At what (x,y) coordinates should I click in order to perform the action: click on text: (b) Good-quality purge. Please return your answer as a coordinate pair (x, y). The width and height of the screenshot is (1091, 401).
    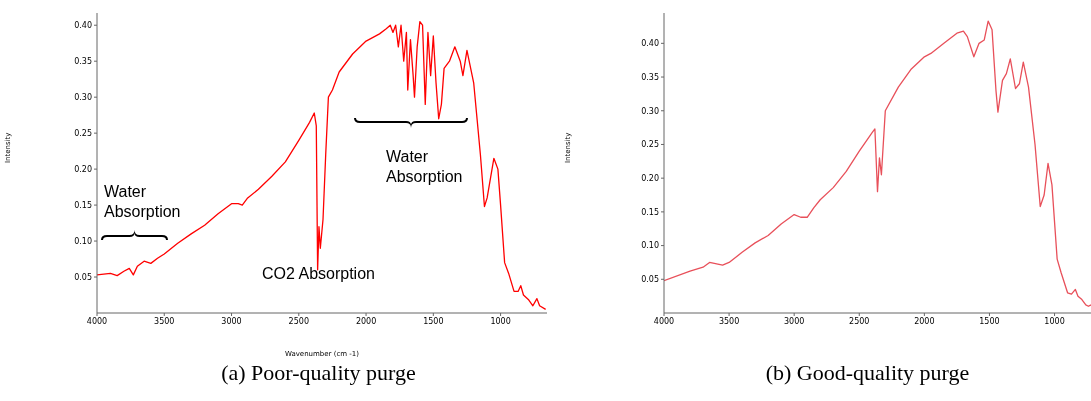
    Looking at the image, I should click on (867, 373).